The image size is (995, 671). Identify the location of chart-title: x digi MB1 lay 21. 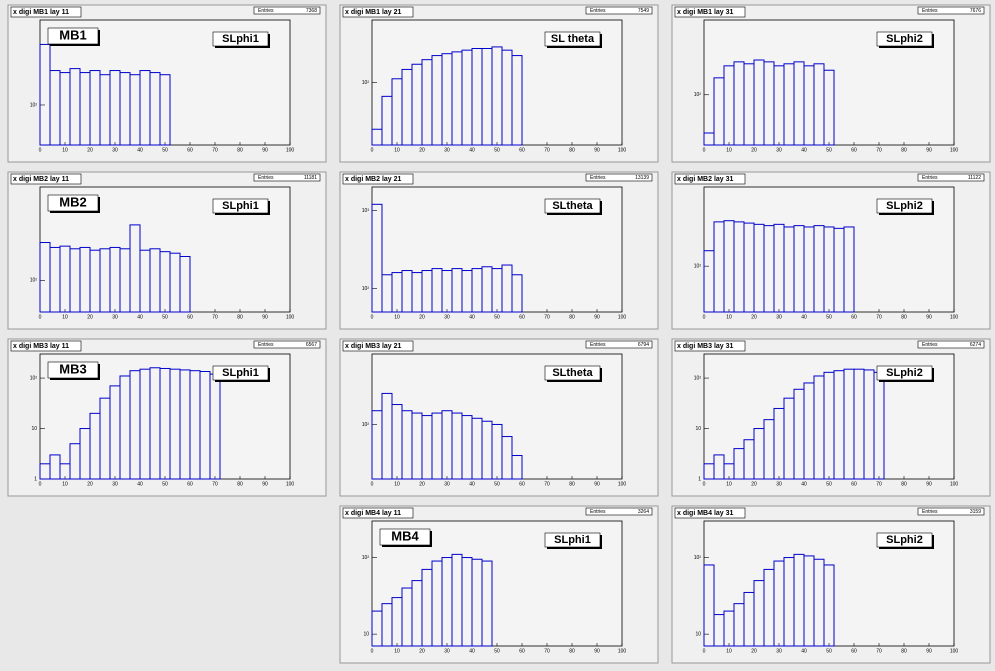
(373, 12).